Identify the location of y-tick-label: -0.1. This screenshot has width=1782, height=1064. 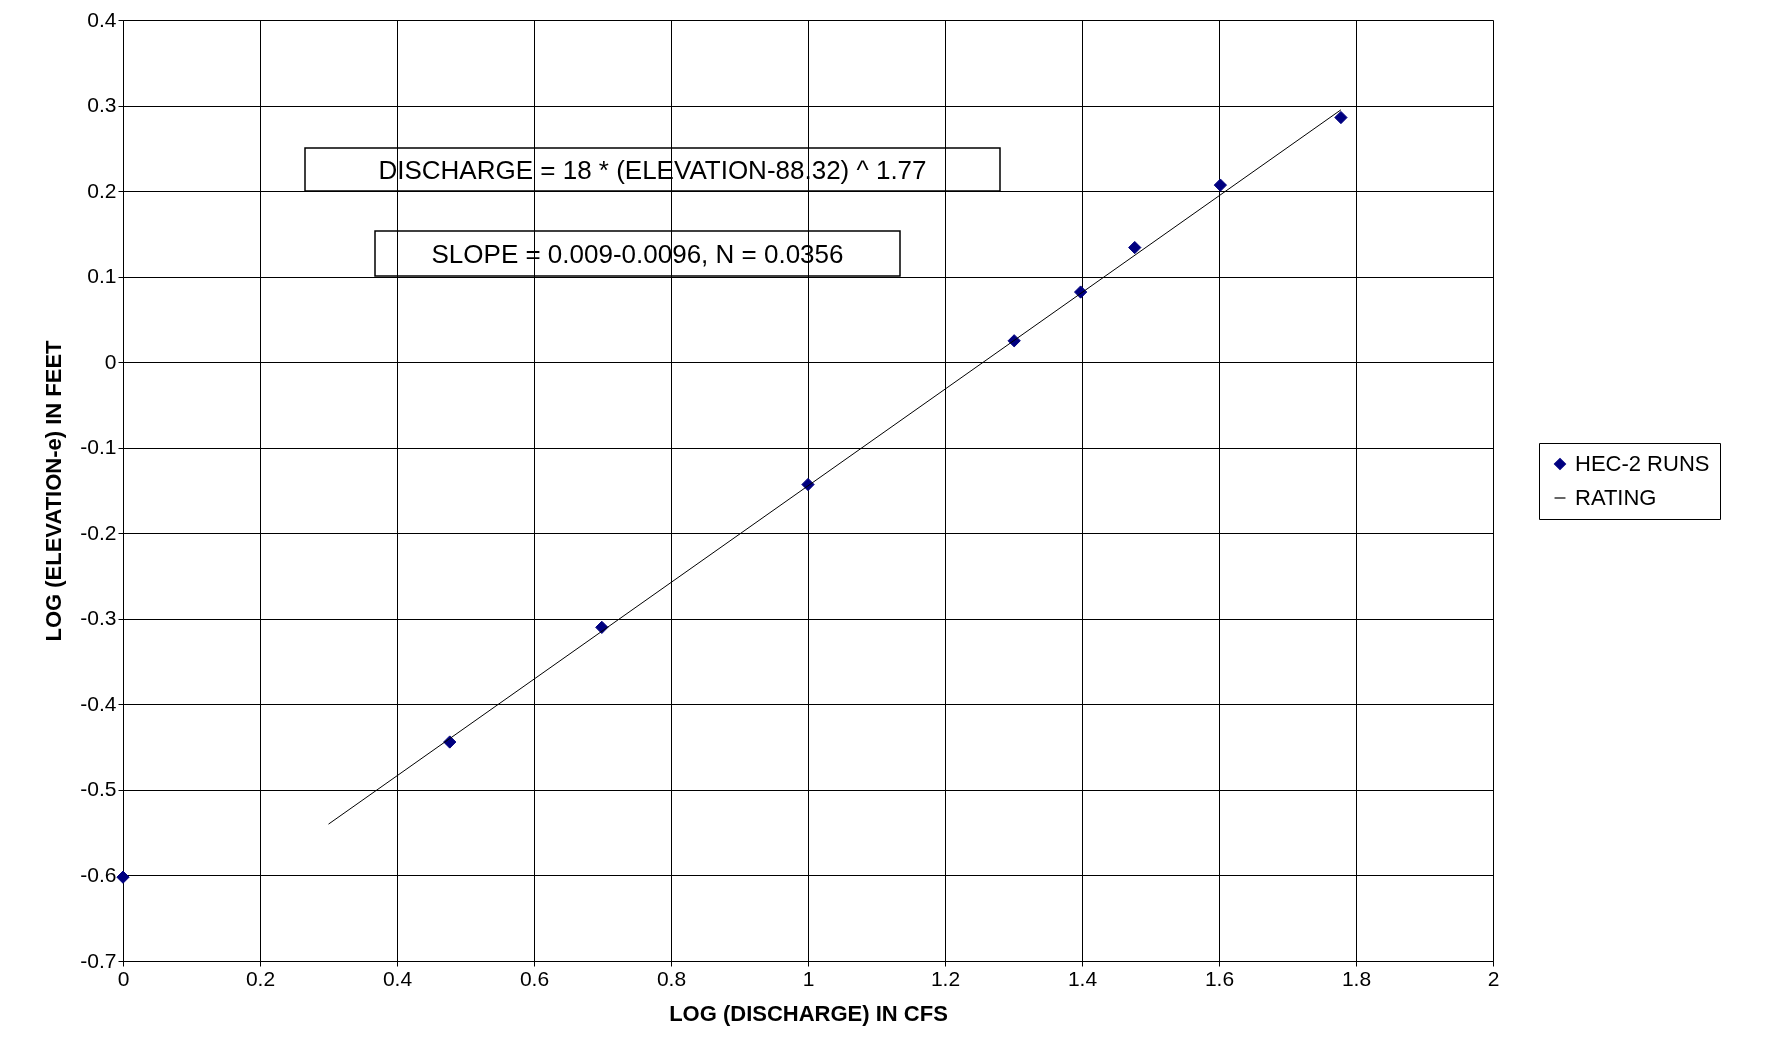
(98, 447).